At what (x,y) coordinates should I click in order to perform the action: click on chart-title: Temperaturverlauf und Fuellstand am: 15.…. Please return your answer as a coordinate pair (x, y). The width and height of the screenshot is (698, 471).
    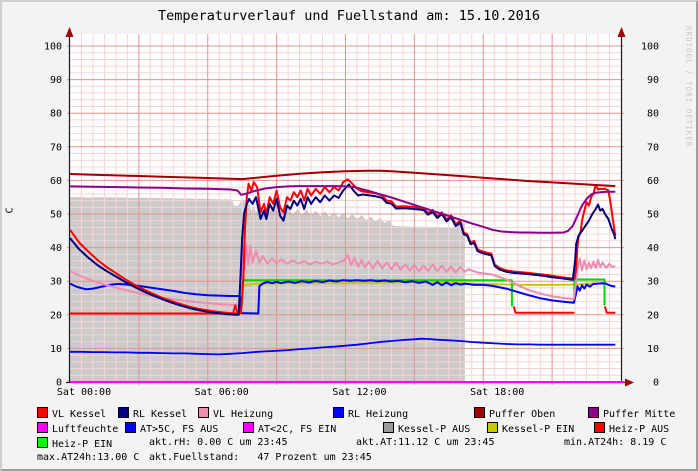
    Looking at the image, I should click on (348, 16).